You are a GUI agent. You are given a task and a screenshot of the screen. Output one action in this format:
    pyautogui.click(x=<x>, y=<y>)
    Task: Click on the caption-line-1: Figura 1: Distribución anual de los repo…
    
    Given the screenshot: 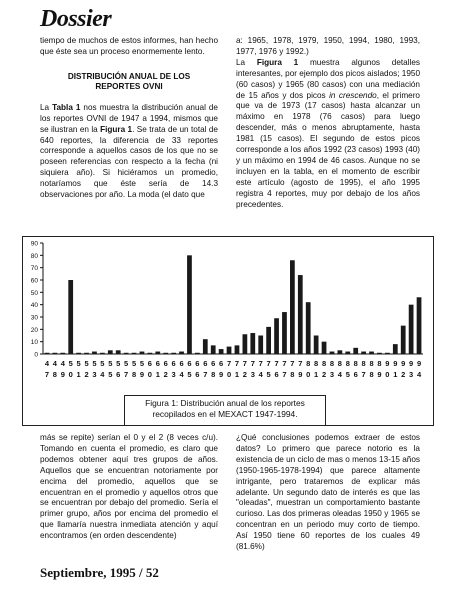 What is the action you would take?
    pyautogui.click(x=225, y=403)
    